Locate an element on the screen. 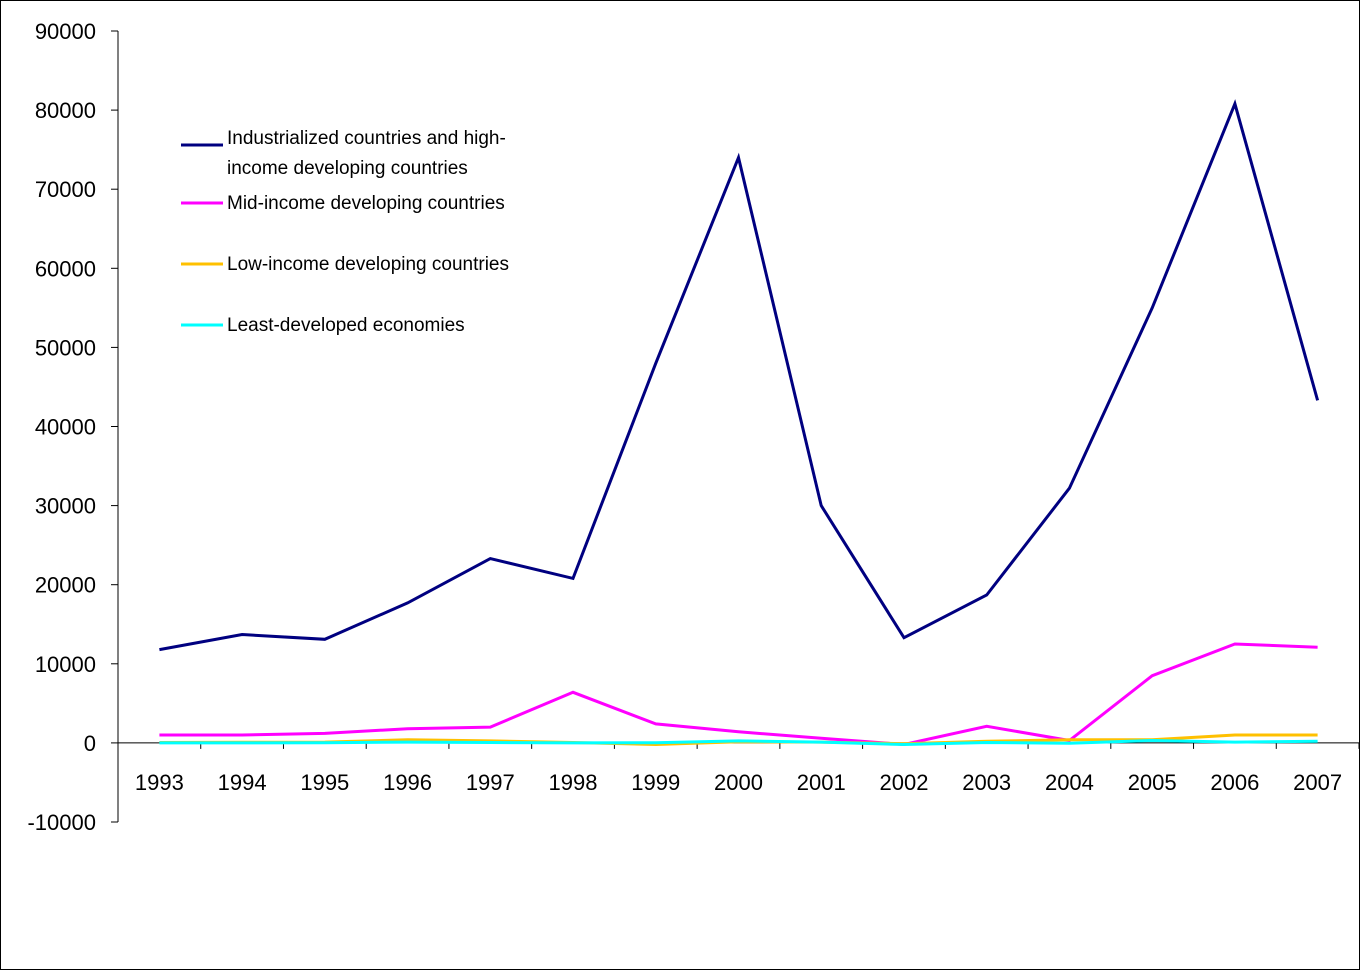  y-tick-label: -10000 is located at coordinates (61, 822).